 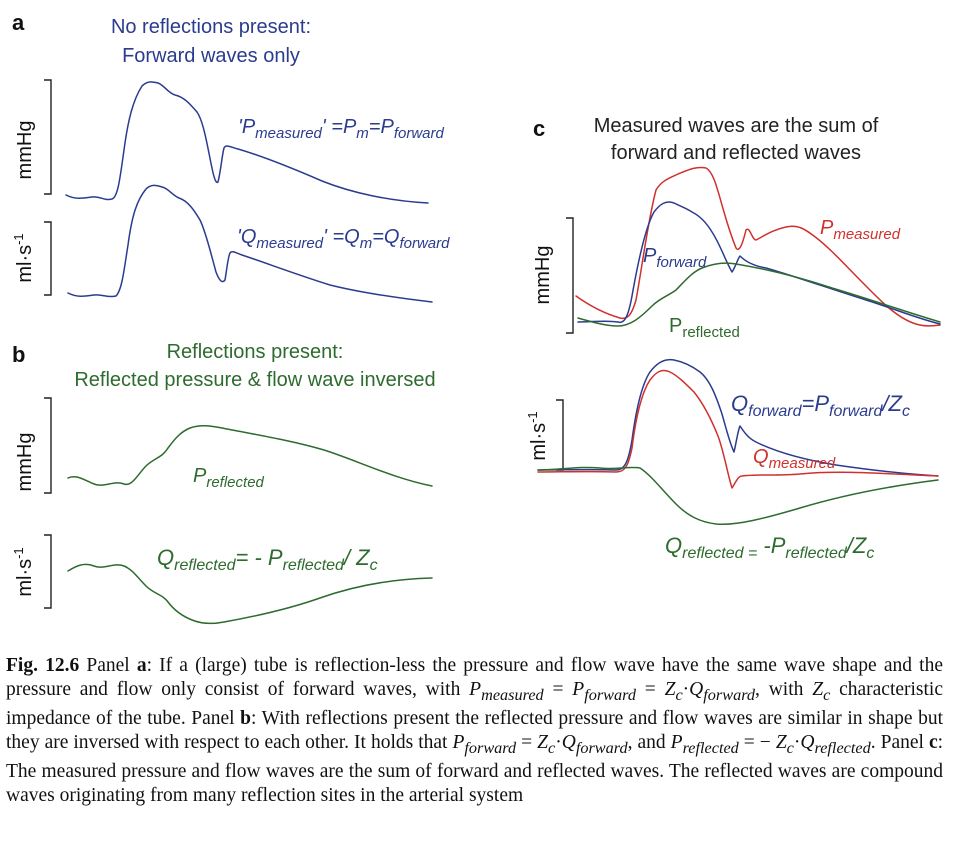 I want to click on panel-b-pressure-bracket, so click(x=47, y=445).